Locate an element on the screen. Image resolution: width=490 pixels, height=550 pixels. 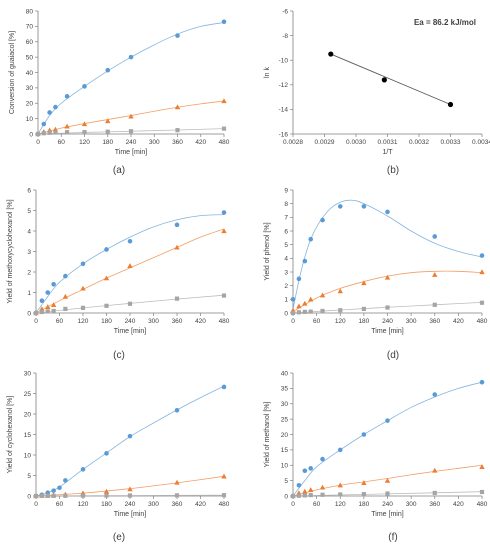
y-tick-label: 3 is located at coordinates (286, 272).